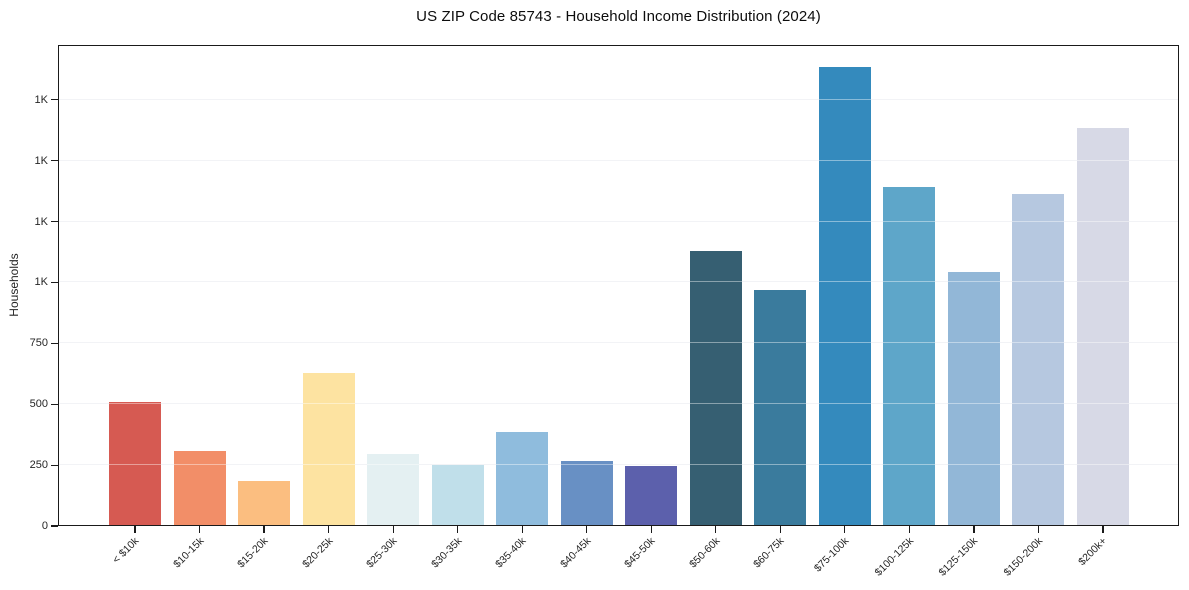 The height and width of the screenshot is (590, 1189). Describe the element at coordinates (1093, 552) in the screenshot. I see `x-tick-label: $200k+` at that location.